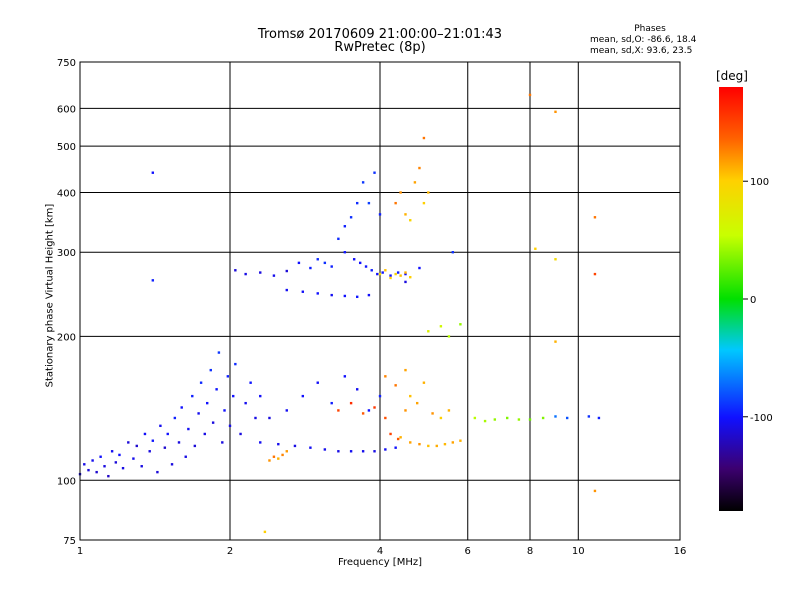  I want to click on x-axis-ticks: 1 2 4 6 8 10 16, so click(382, 551).